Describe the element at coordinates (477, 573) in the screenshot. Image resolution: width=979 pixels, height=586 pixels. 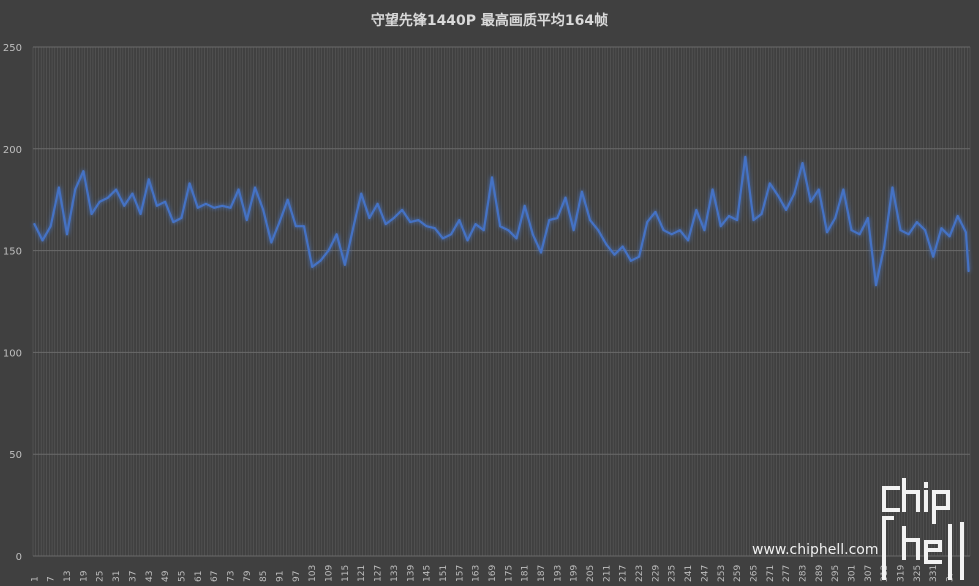
I see `x-tick-label: 163` at that location.